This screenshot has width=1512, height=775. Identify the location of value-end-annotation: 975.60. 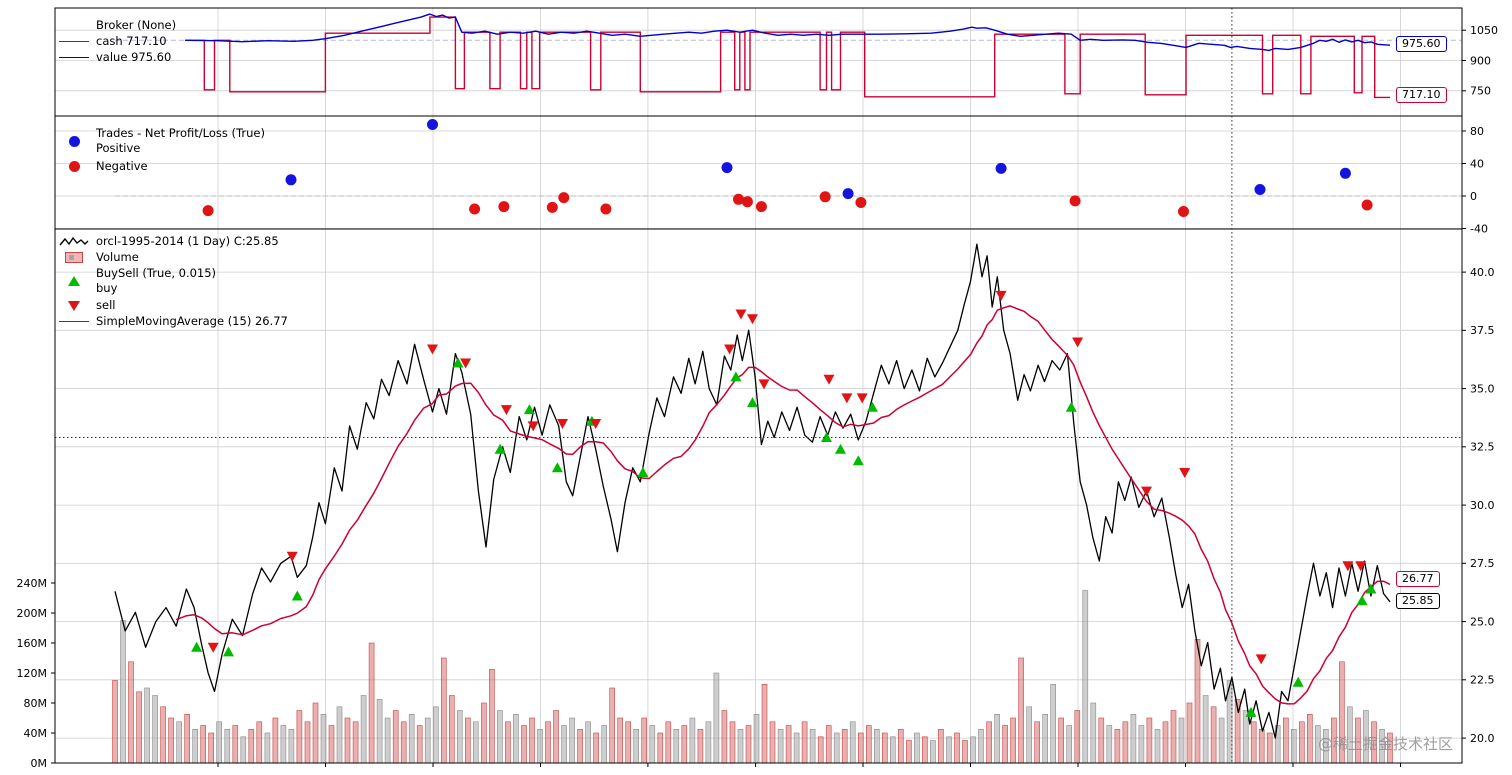
(1421, 44).